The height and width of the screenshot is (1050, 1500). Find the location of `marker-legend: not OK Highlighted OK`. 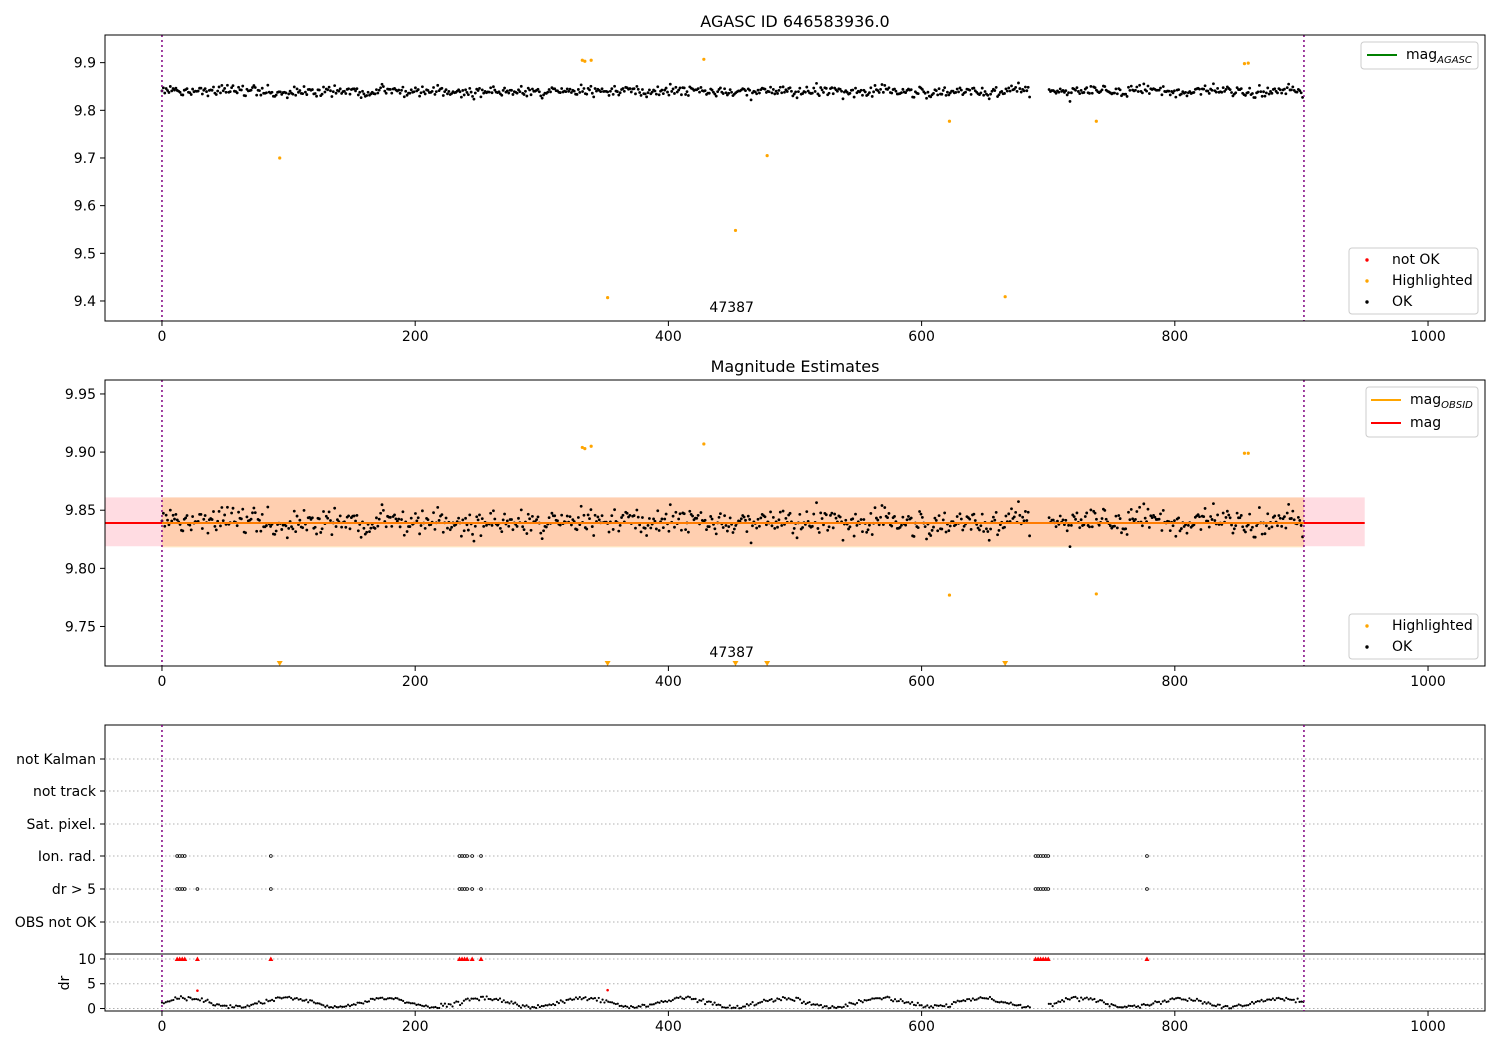

marker-legend: not OK Highlighted OK is located at coordinates (1413, 281).